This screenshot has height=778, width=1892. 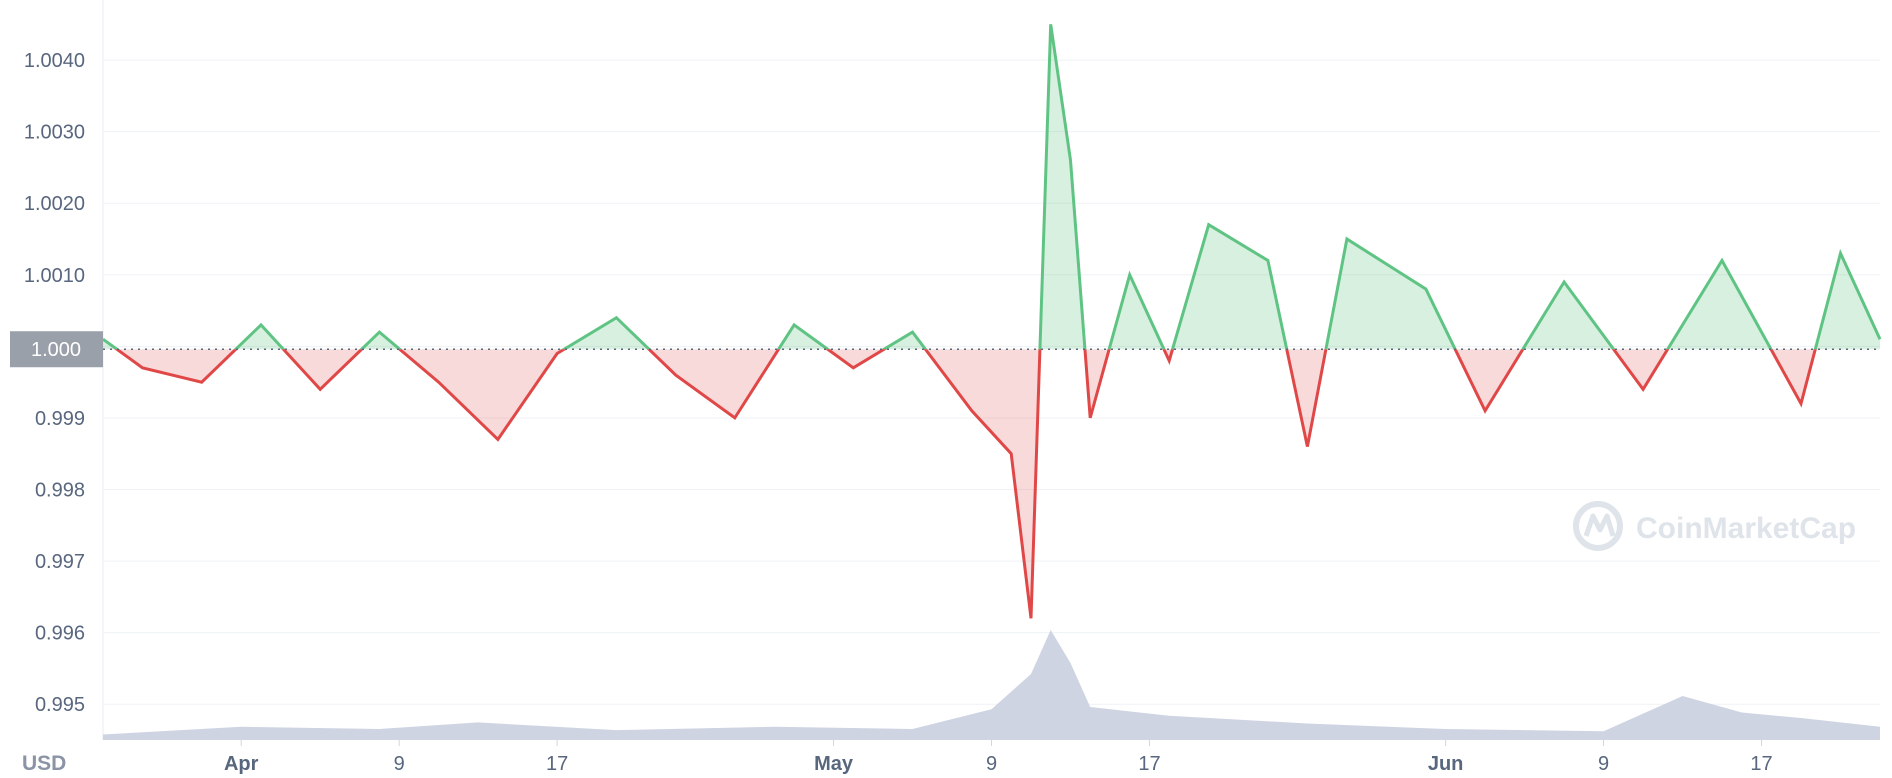 I want to click on y-tick-label: 0.997, so click(x=60, y=562).